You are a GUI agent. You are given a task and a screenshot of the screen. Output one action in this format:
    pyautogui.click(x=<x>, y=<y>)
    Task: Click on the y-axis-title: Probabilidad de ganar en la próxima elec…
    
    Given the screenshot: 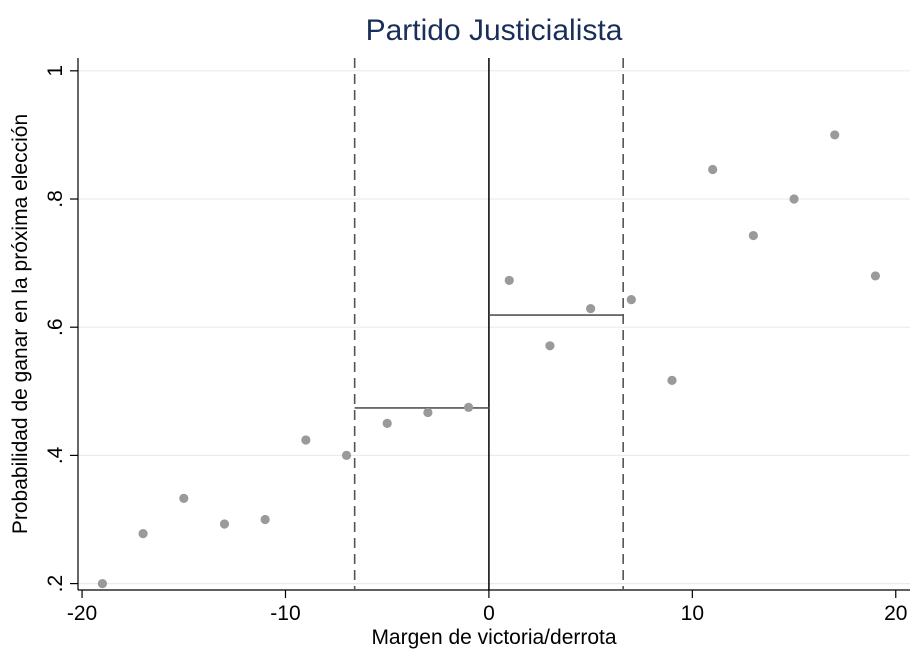 What is the action you would take?
    pyautogui.click(x=20, y=324)
    